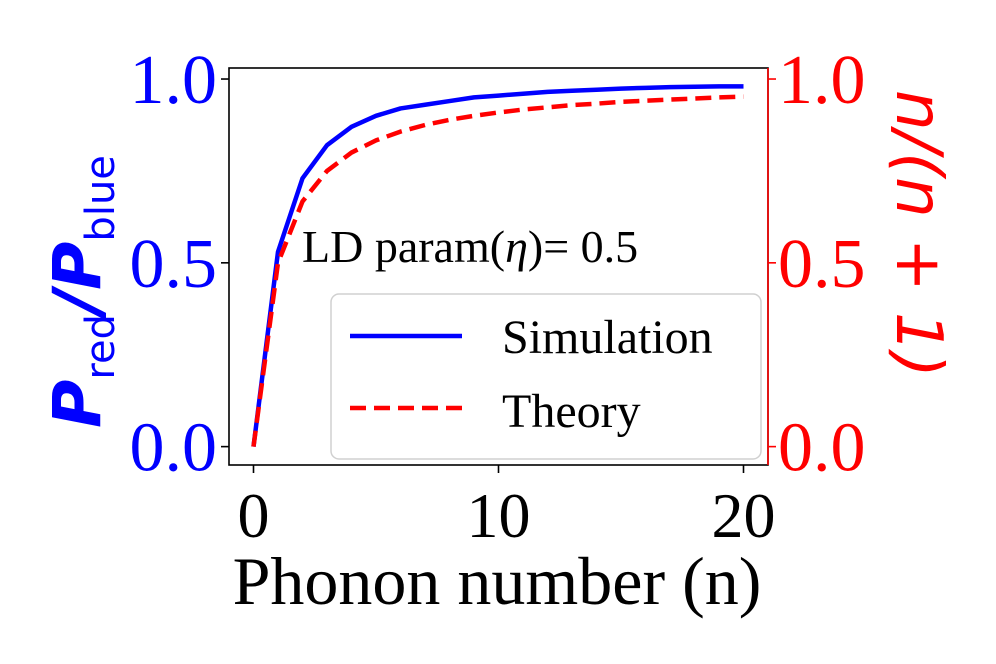 The height and width of the screenshot is (664, 996). I want to click on x-tick-label: 10, so click(499, 515).